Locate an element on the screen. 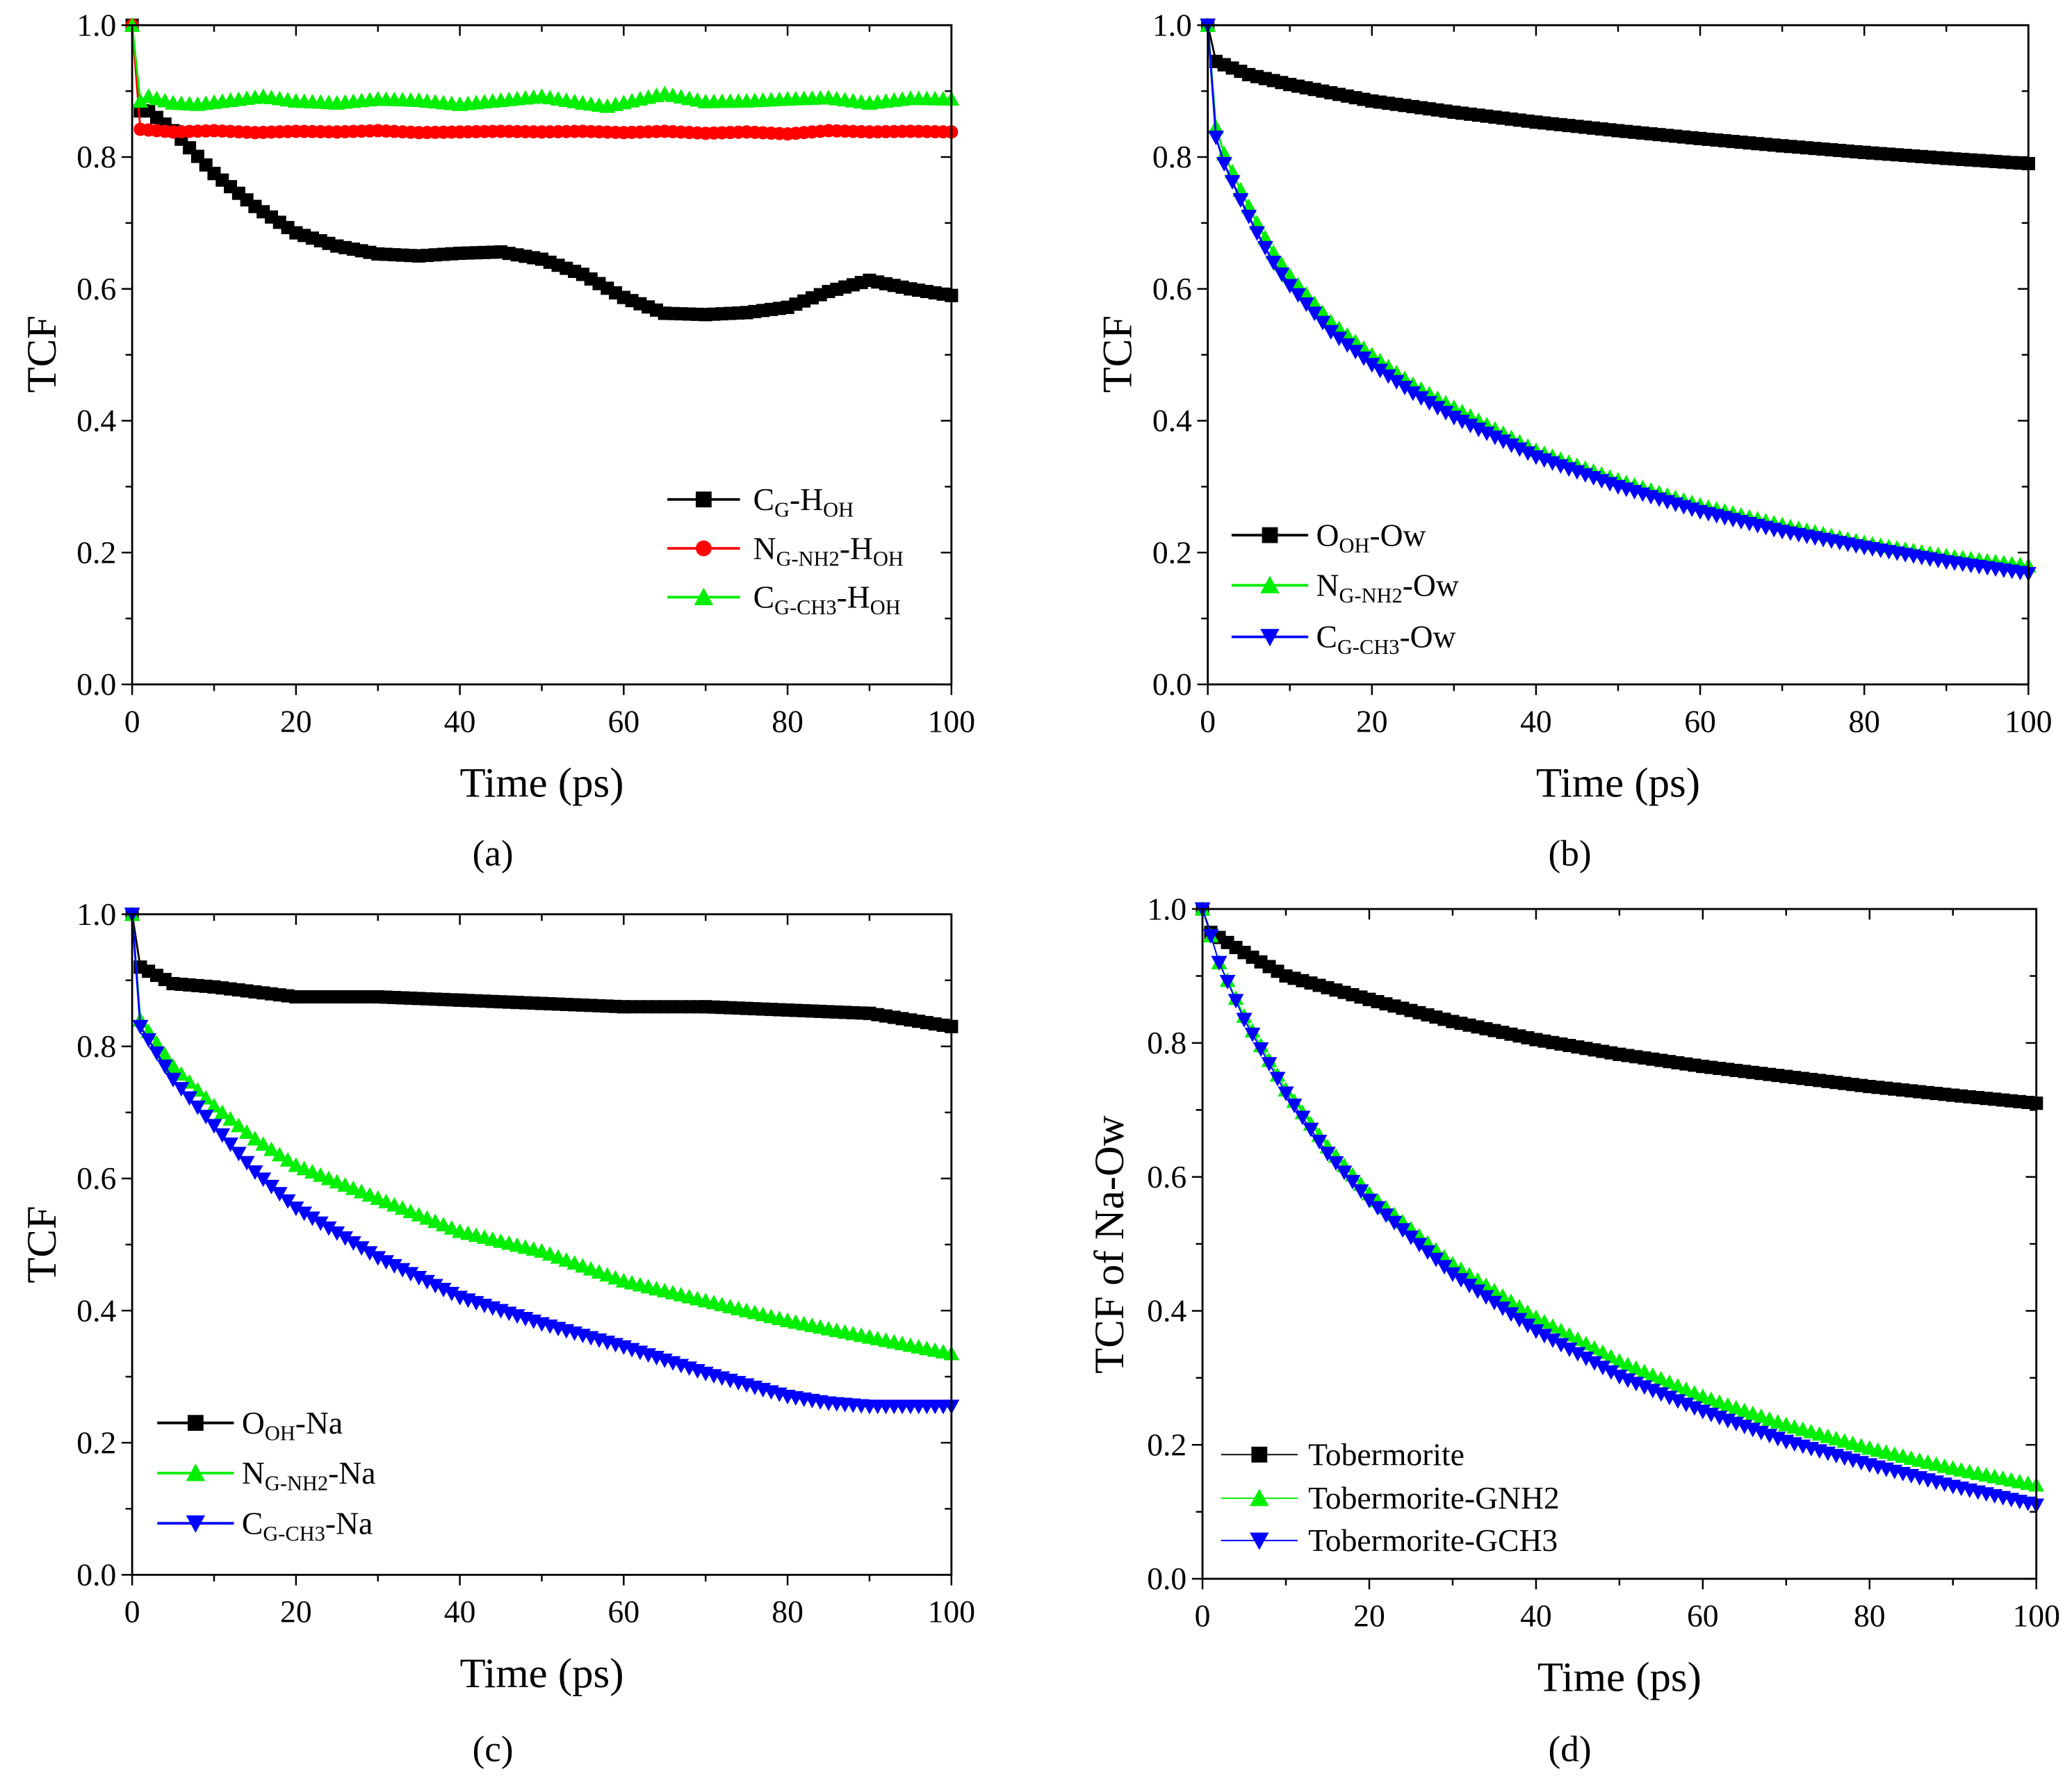 The image size is (2072, 1781). legend-item: OOH-Na is located at coordinates (250, 1425).